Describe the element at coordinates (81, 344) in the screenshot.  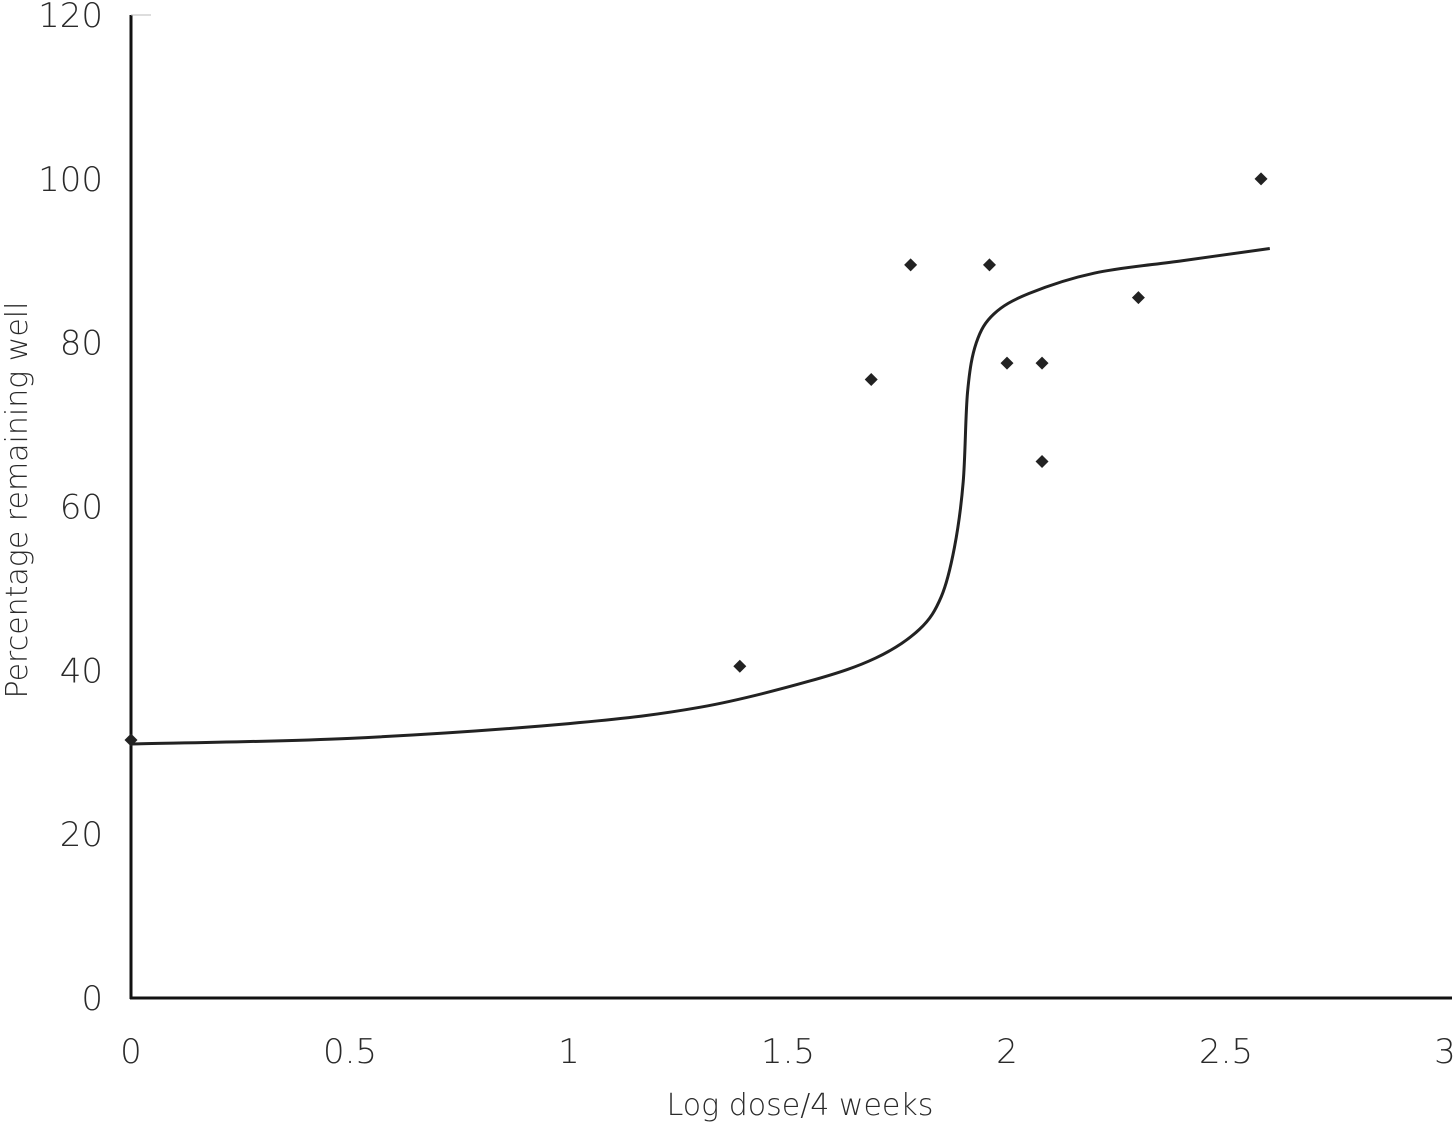
I see `y-tick-label: 80` at that location.